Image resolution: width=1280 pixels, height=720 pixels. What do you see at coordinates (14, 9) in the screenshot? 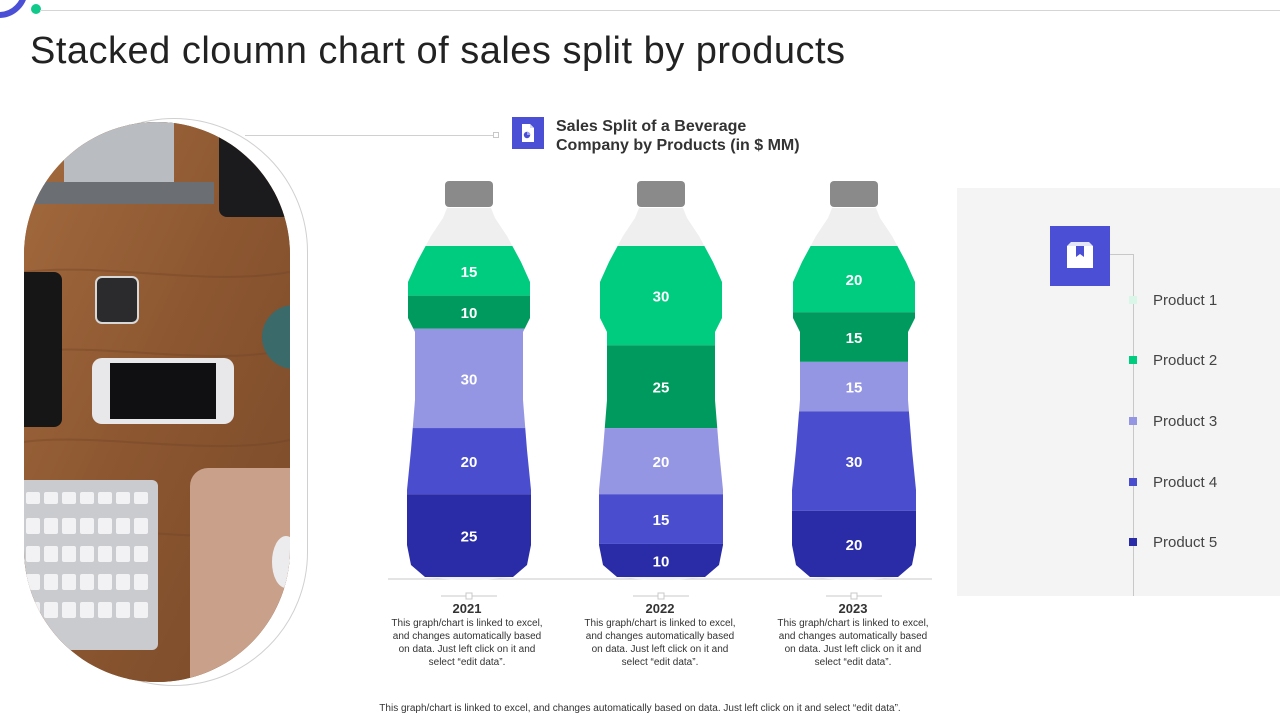
I see `corner-decoration` at bounding box center [14, 9].